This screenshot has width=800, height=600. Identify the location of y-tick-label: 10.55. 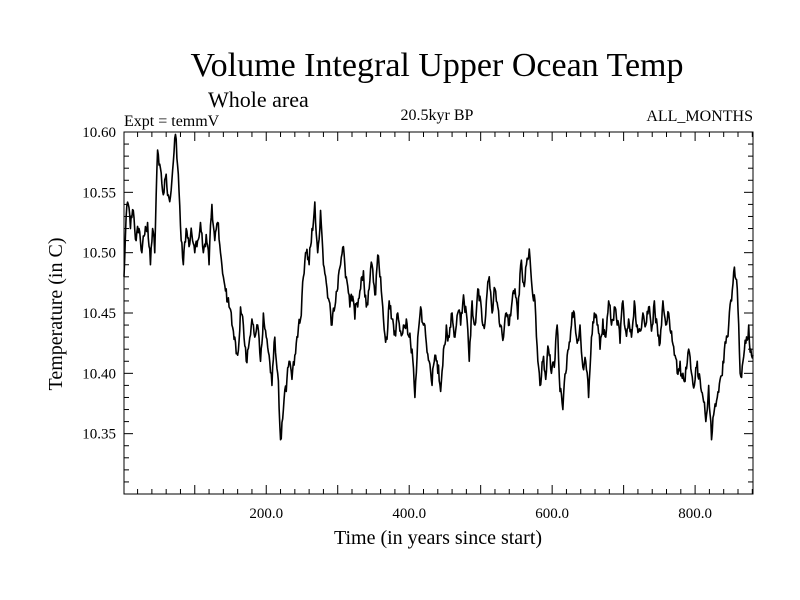
(99, 193).